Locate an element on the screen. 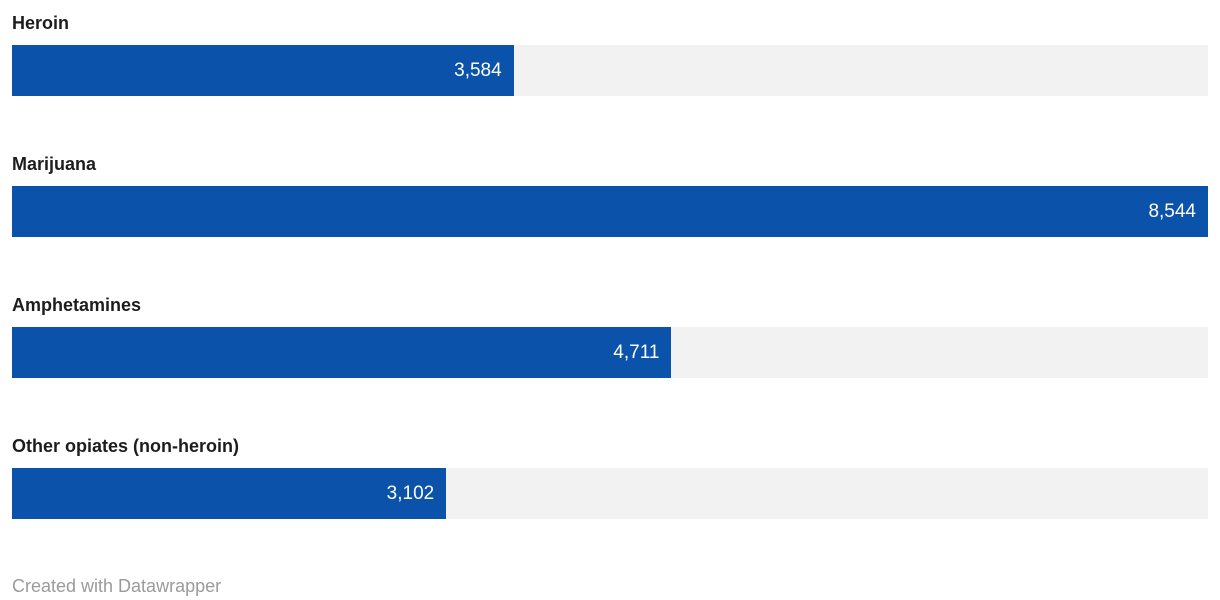 Image resolution: width=1220 pixels, height=600 pixels. bar-value-label: 3,584 is located at coordinates (478, 70).